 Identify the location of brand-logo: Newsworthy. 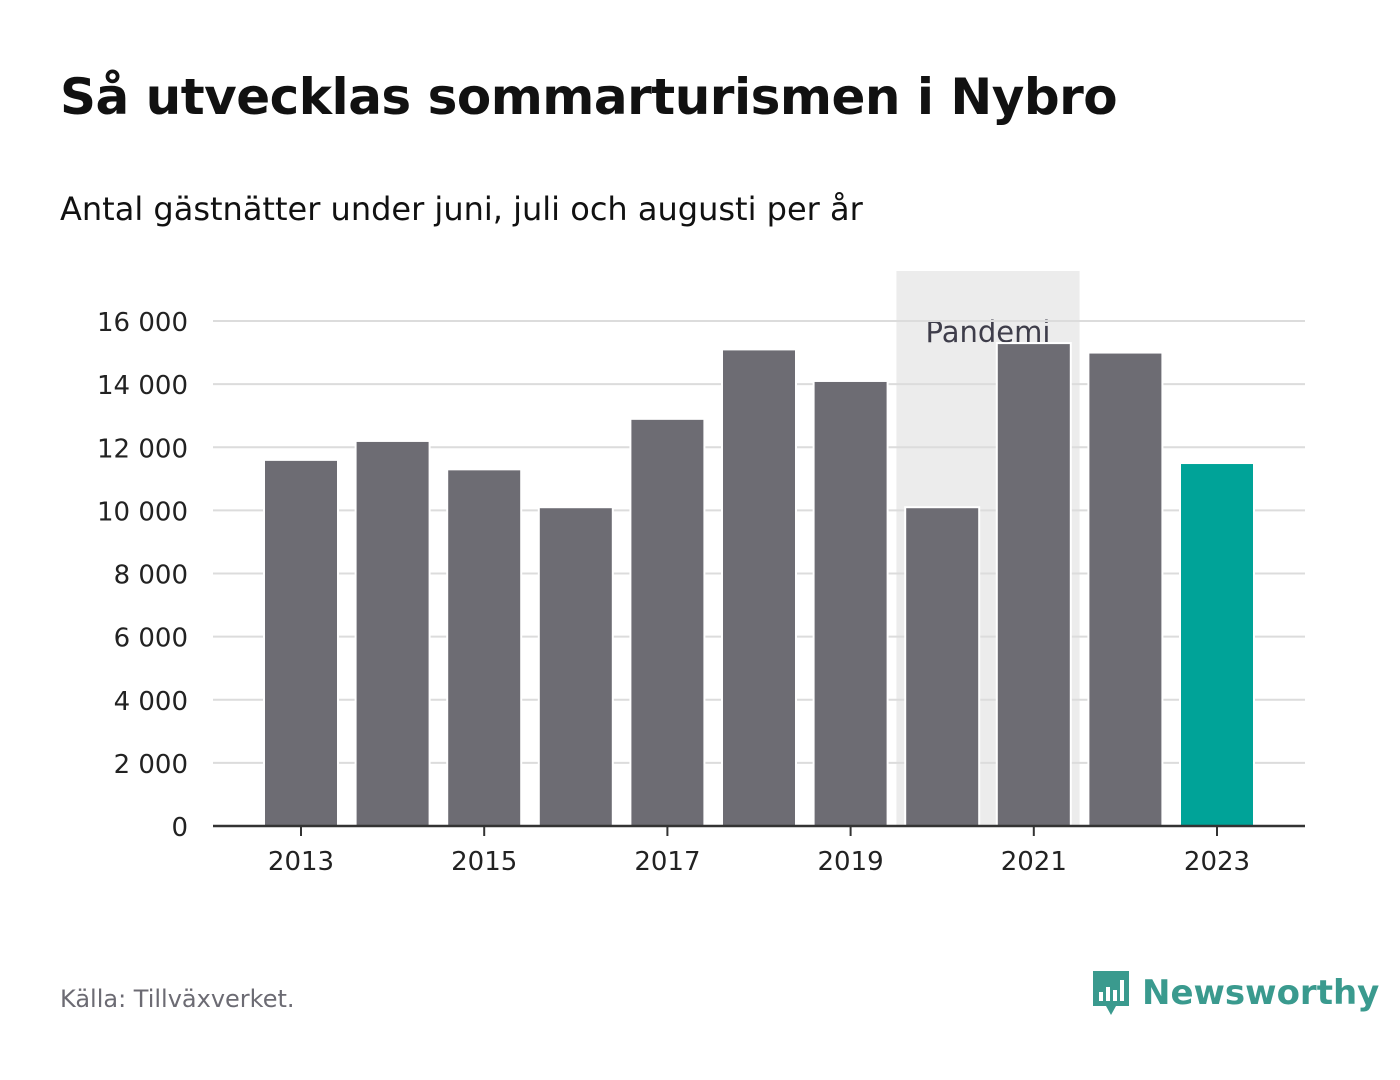
(1234, 993).